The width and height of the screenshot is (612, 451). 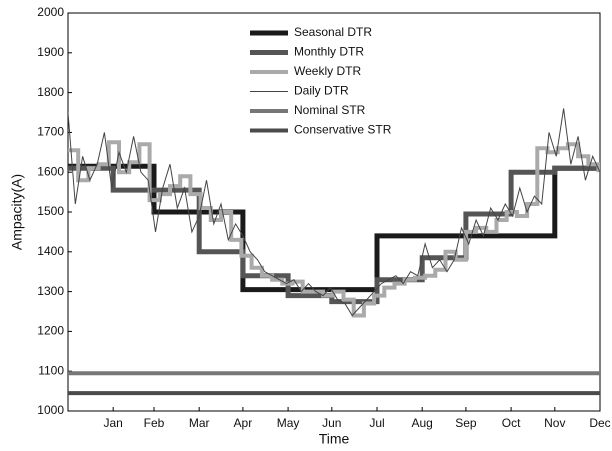 I want to click on y-tick-label: 1000, so click(x=50, y=410).